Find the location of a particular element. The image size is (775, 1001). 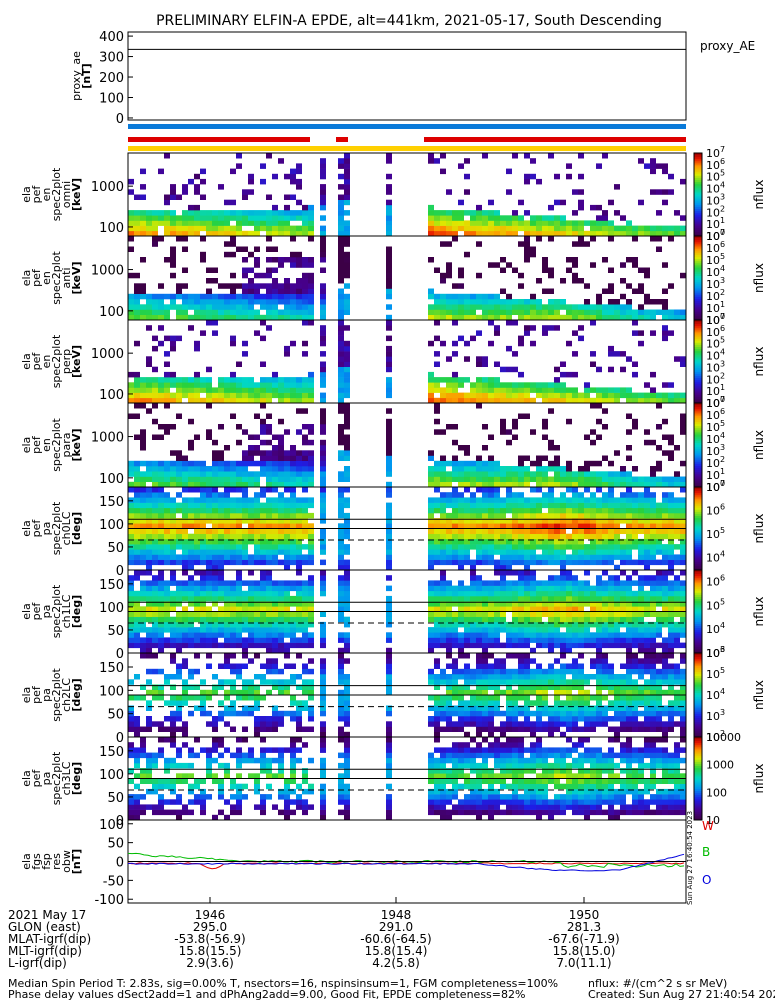

y-tick-label: 1000 is located at coordinates (107, 438).